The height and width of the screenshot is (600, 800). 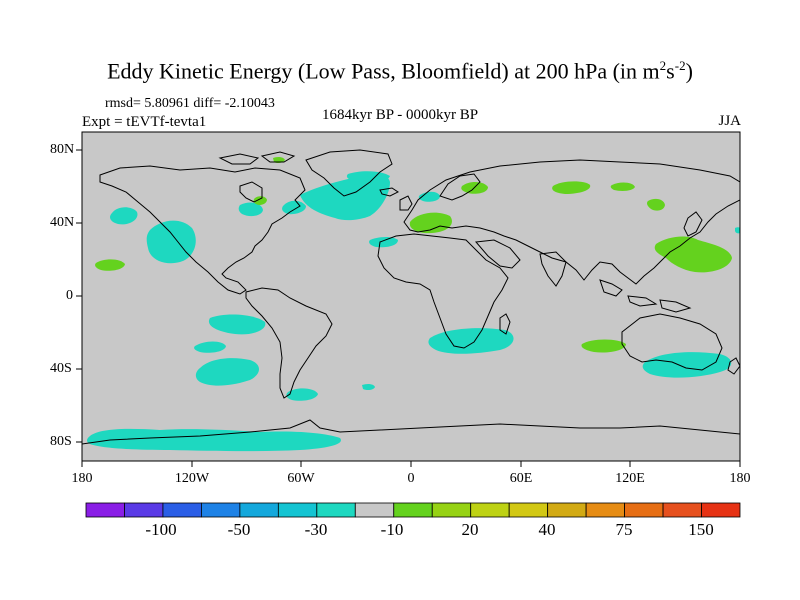 What do you see at coordinates (672, 342) in the screenshot?
I see `coastline-australia` at bounding box center [672, 342].